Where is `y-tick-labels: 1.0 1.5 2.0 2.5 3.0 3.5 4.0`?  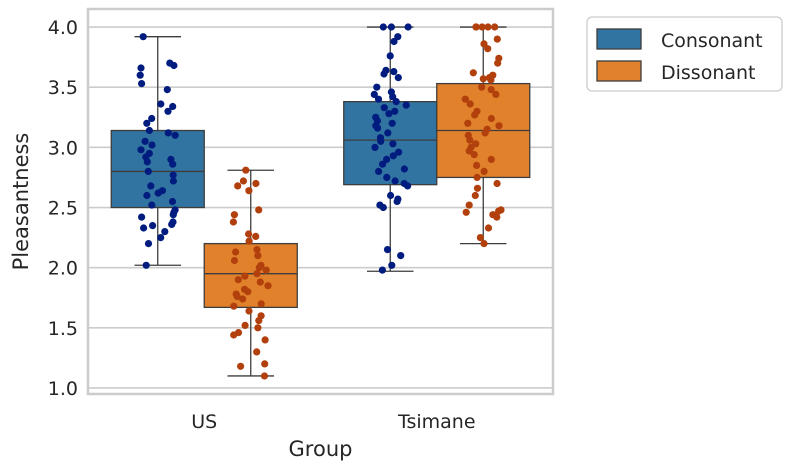 y-tick-labels: 1.0 1.5 2.0 2.5 3.0 3.5 4.0 is located at coordinates (63, 208).